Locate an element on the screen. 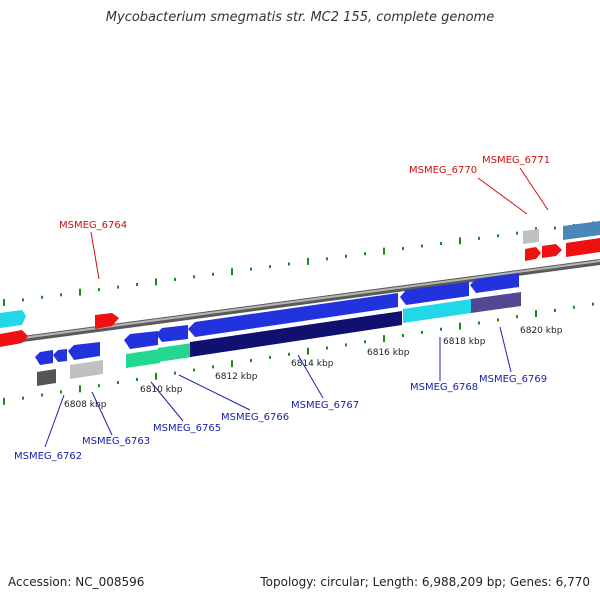 The width and height of the screenshot is (600, 600). gene-label-6770: MSMEG_6770 is located at coordinates (443, 170).